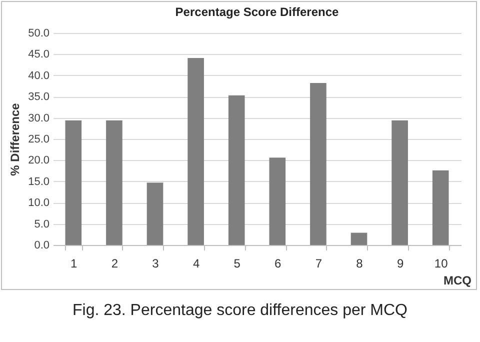 The height and width of the screenshot is (342, 480). What do you see at coordinates (458, 281) in the screenshot?
I see `x-axis-title: MCQ` at bounding box center [458, 281].